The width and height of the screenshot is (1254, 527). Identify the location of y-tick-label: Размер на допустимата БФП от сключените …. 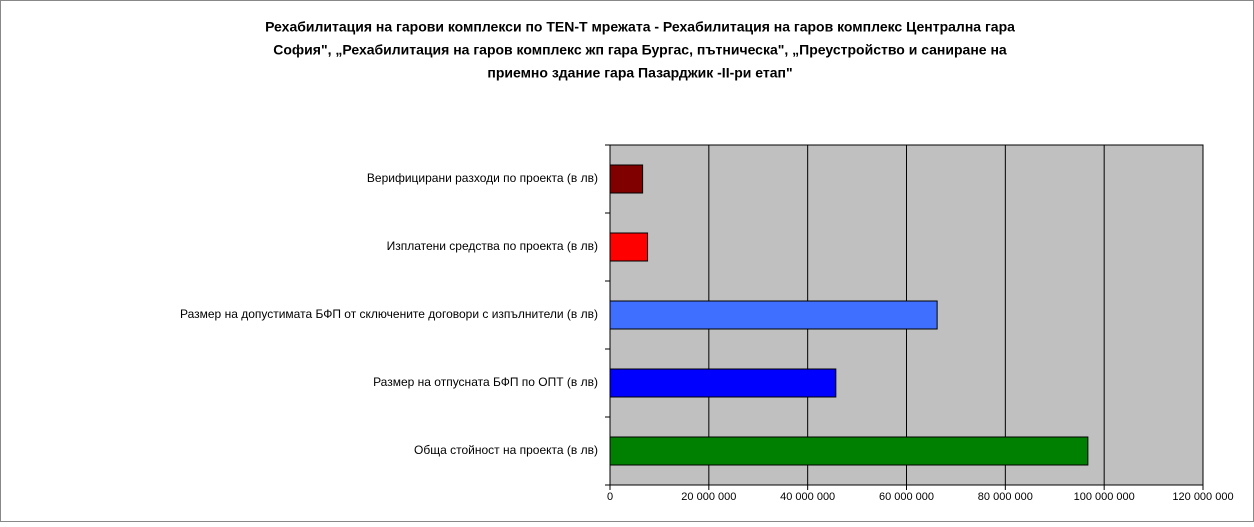
(389, 314).